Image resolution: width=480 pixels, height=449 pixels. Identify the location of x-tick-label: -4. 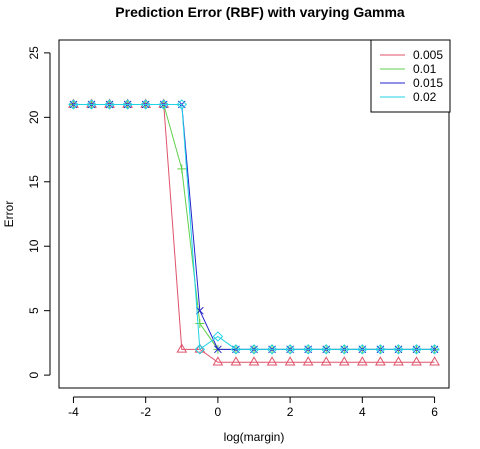
(73, 412).